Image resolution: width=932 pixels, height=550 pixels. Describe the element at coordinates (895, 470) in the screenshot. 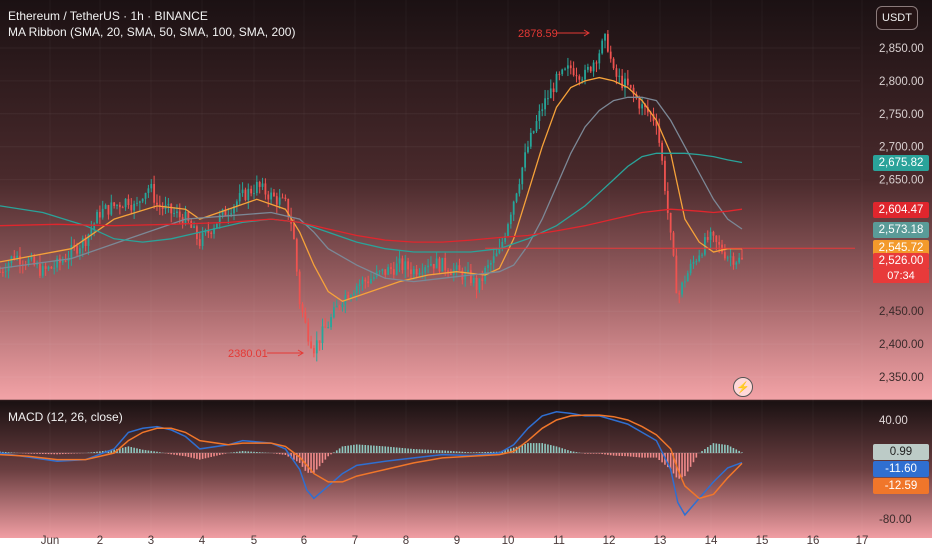

I see `macd-axis: 40.00 -80.00` at that location.